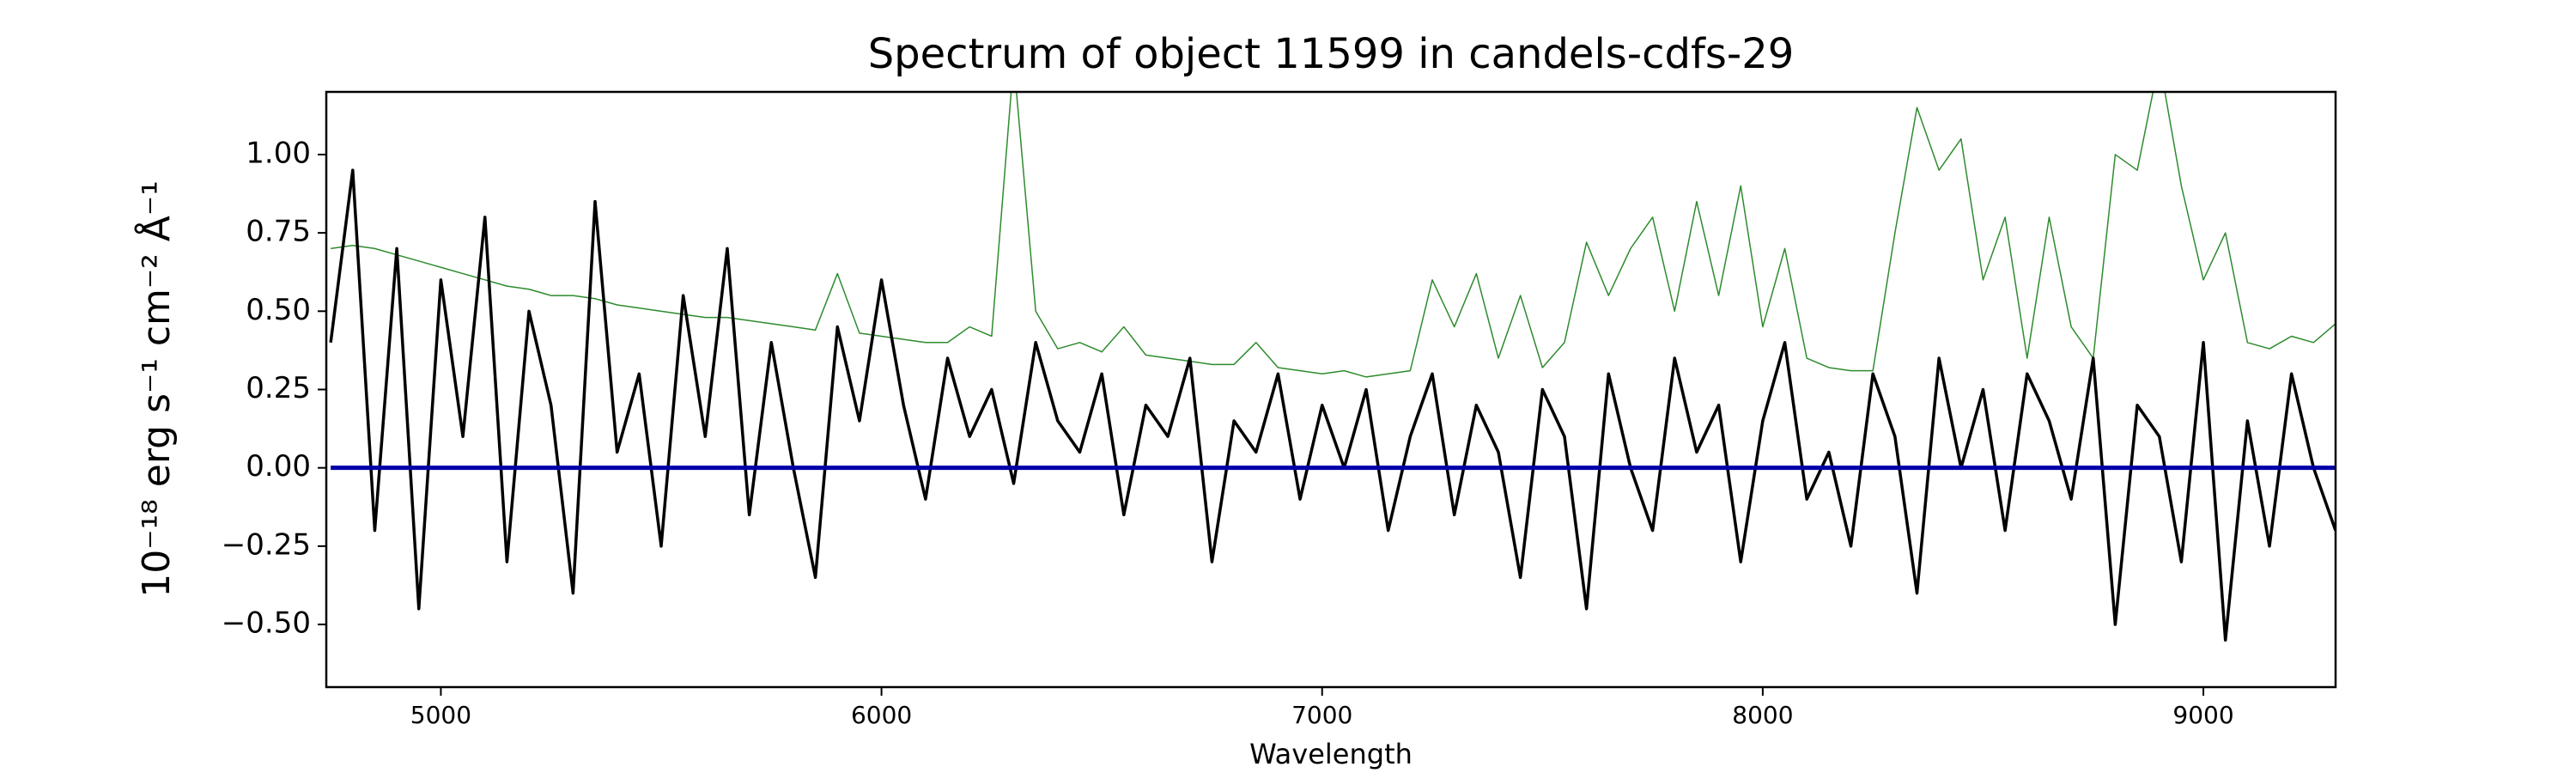 The image size is (2576, 773). I want to click on x-tick-label: 6000, so click(881, 715).